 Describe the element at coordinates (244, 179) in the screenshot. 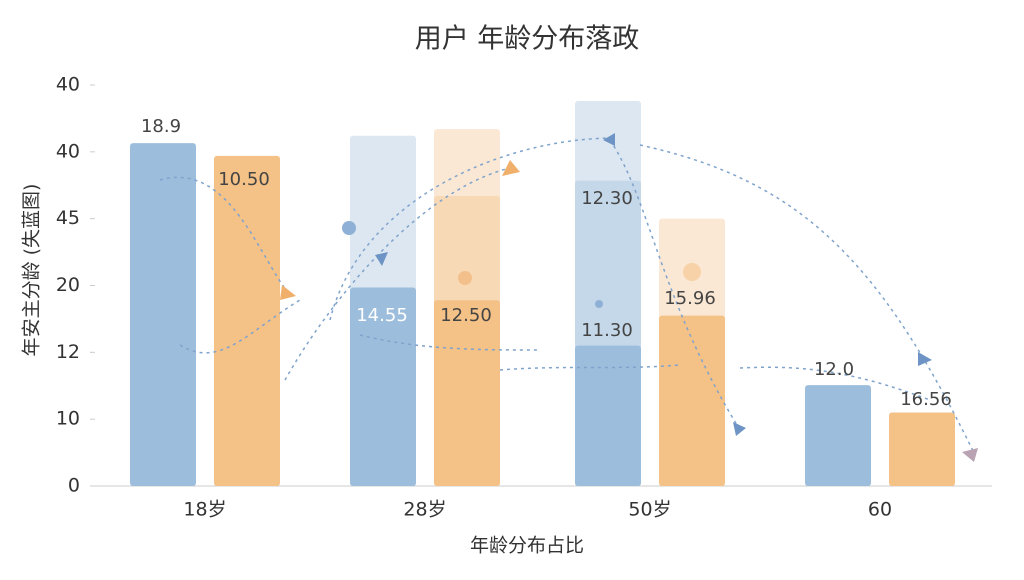

I see `data-label: 10.50` at that location.